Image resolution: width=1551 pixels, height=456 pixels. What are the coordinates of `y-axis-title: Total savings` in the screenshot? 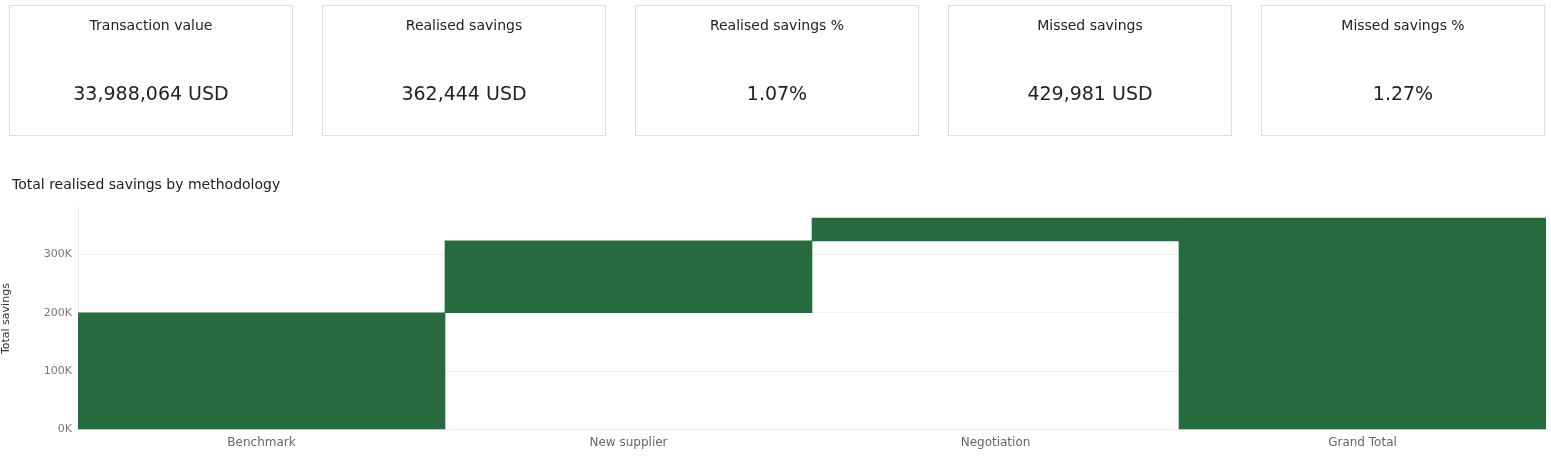 It's located at (6, 319).